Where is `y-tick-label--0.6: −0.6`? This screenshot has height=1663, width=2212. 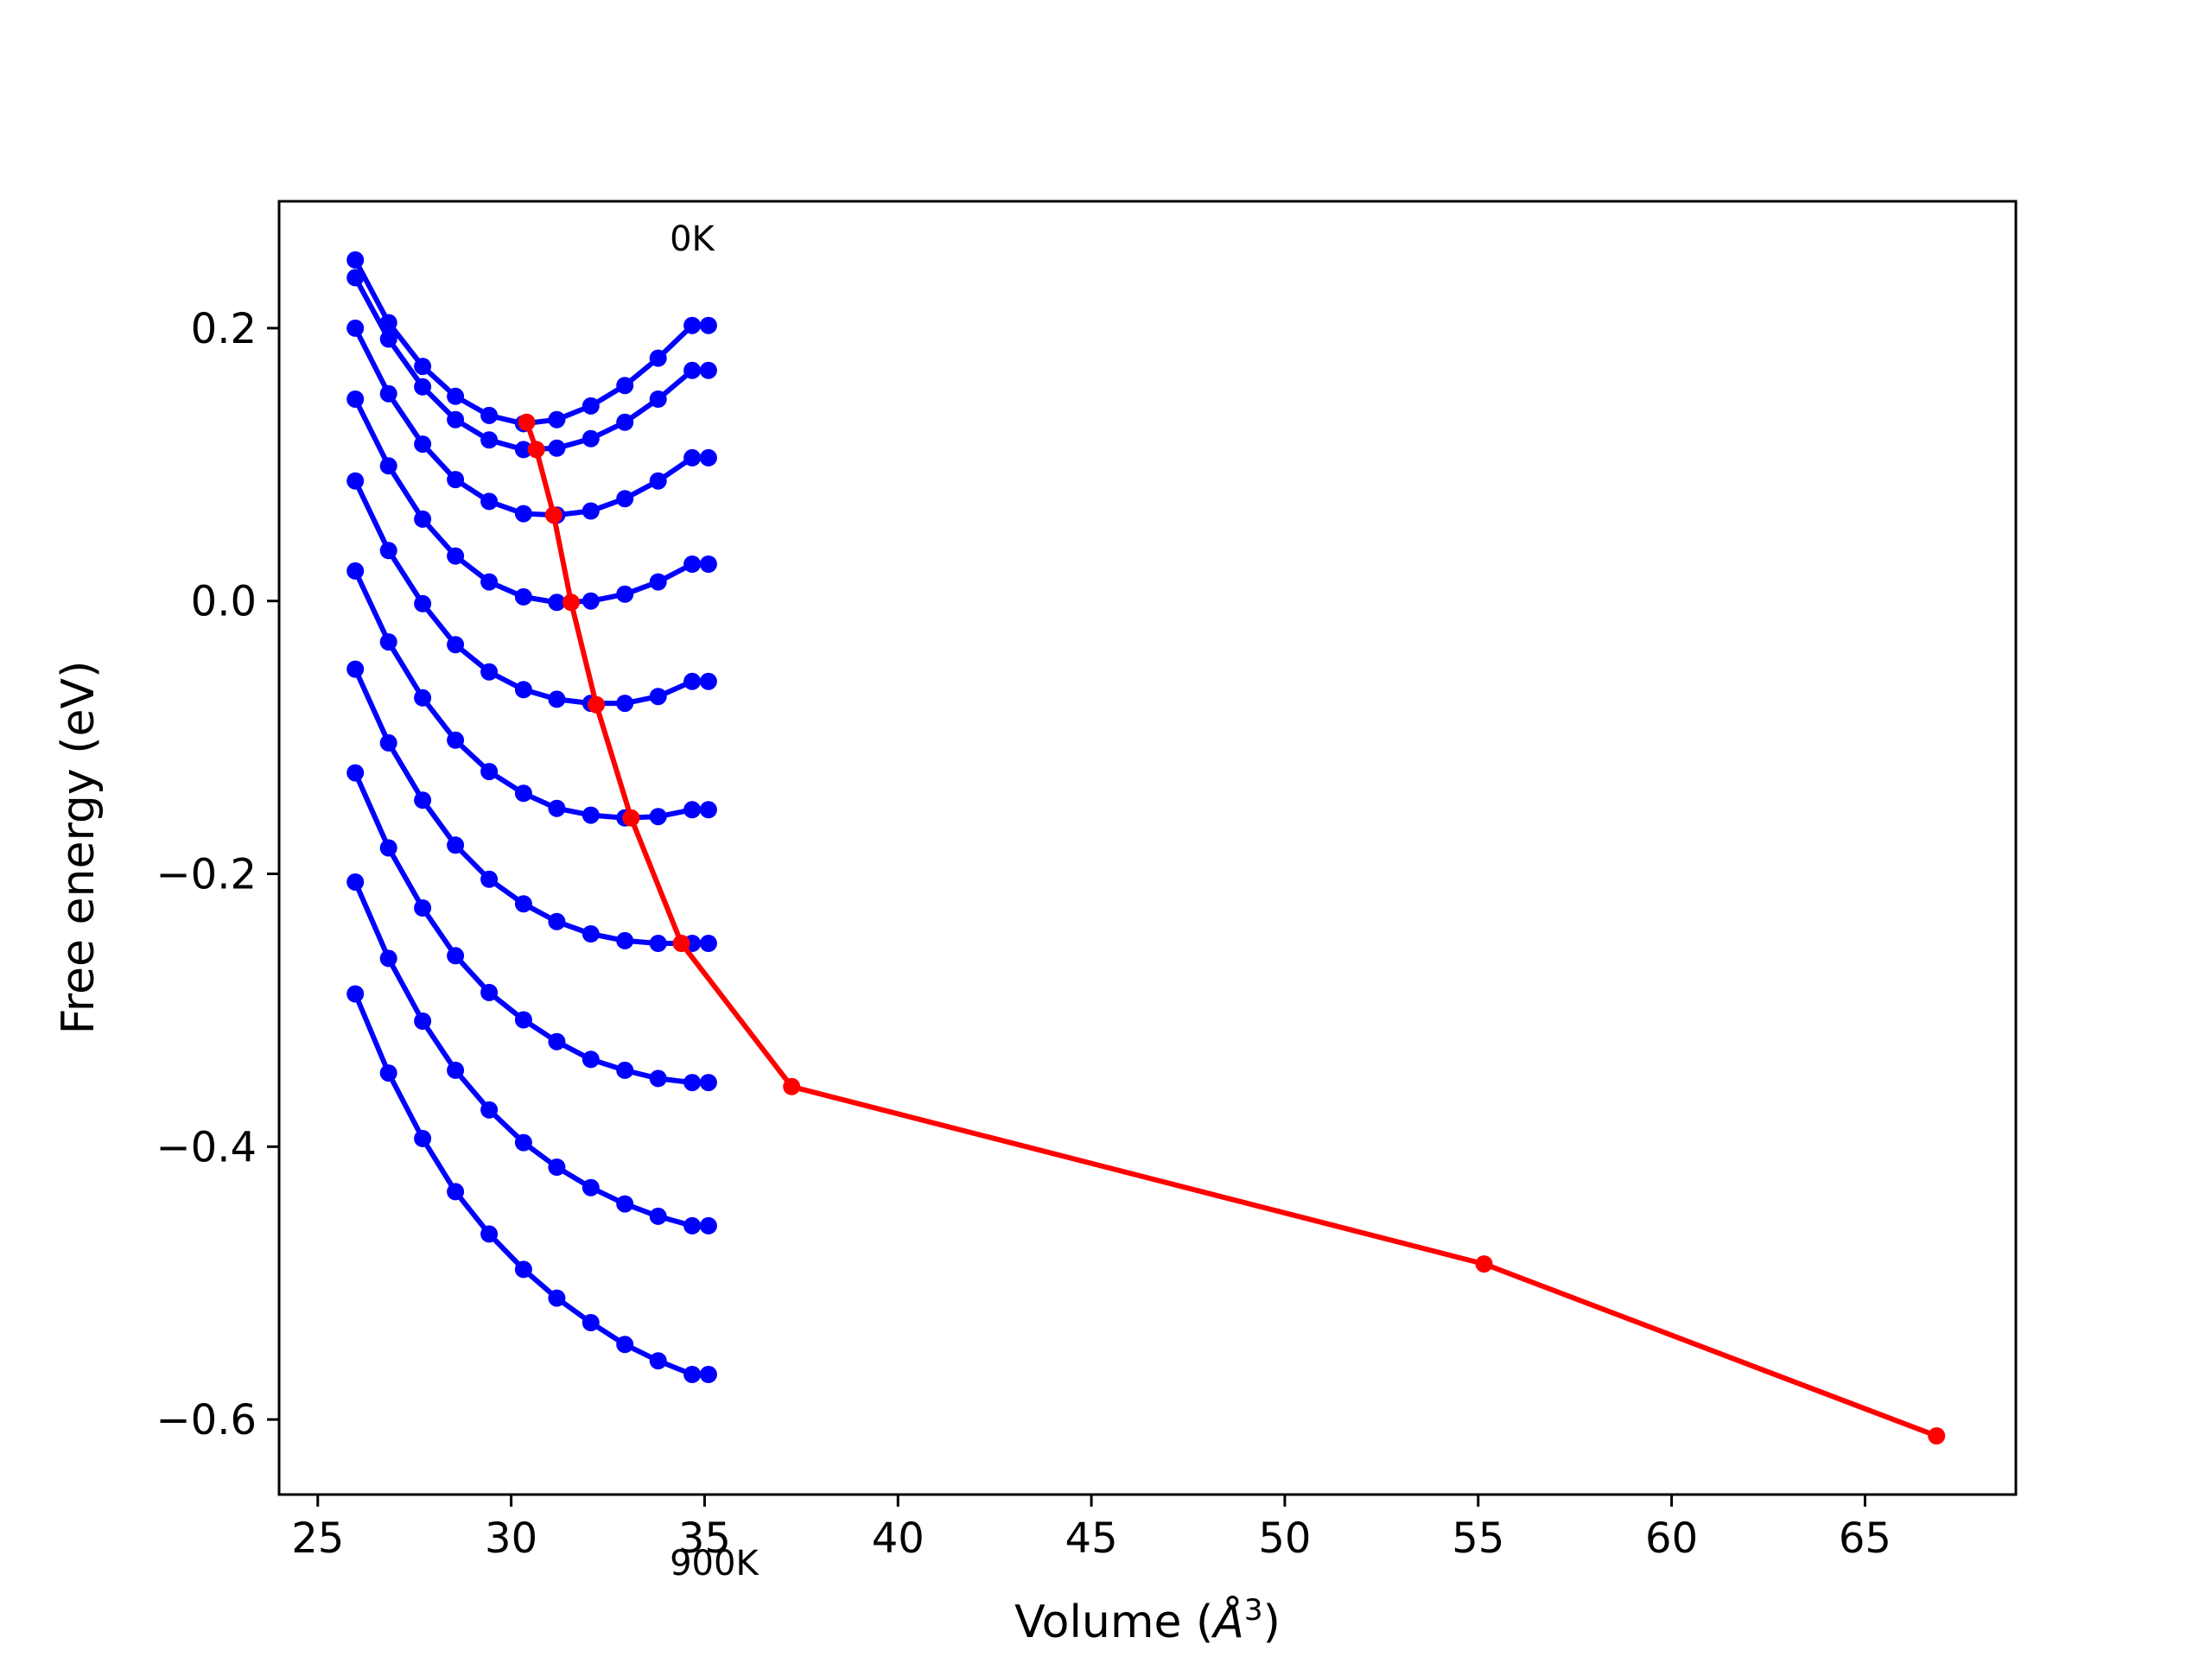
y-tick-label--0.6: −0.6 is located at coordinates (206, 1420).